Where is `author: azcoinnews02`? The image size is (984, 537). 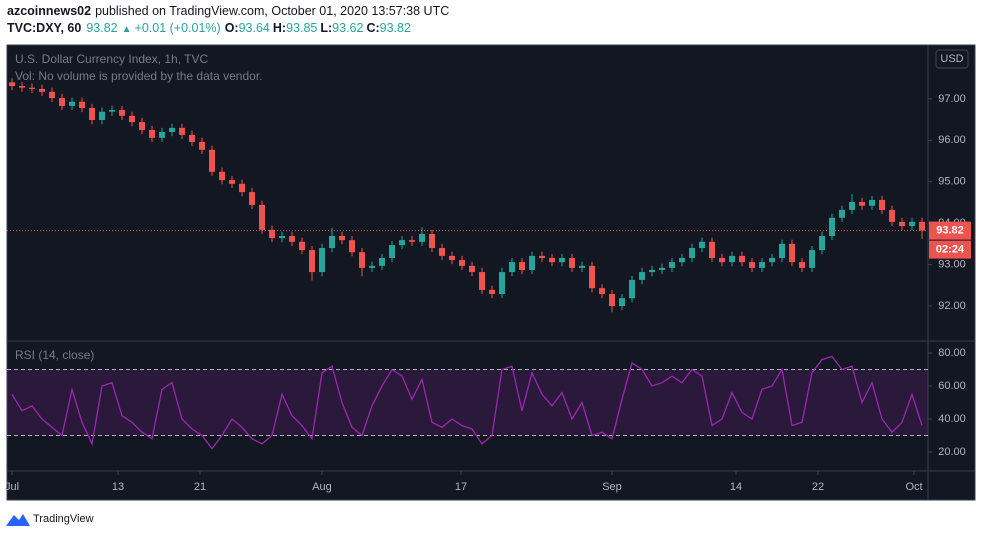
author: azcoinnews02 is located at coordinates (49, 11).